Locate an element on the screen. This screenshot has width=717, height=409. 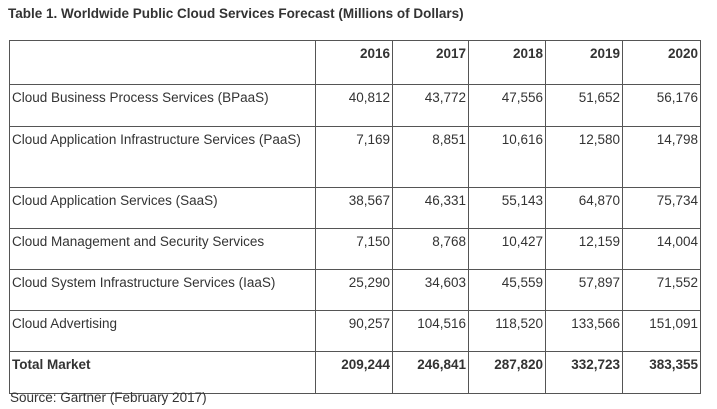
value-cell: 10,616 is located at coordinates (507, 157).